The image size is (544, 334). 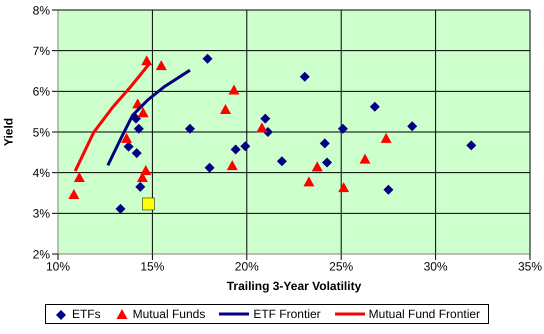 I want to click on legend-label: ETFs, so click(x=86, y=314).